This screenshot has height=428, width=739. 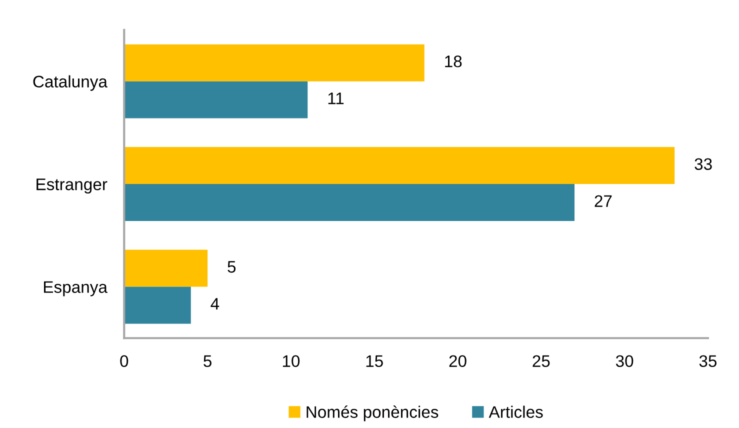 I want to click on x-tick-label: 15, so click(x=374, y=361).